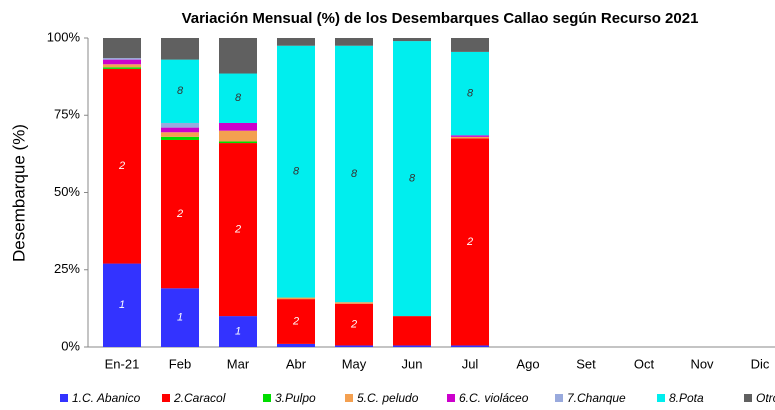  What do you see at coordinates (644, 363) in the screenshot?
I see `x-tick-label: Oct` at bounding box center [644, 363].